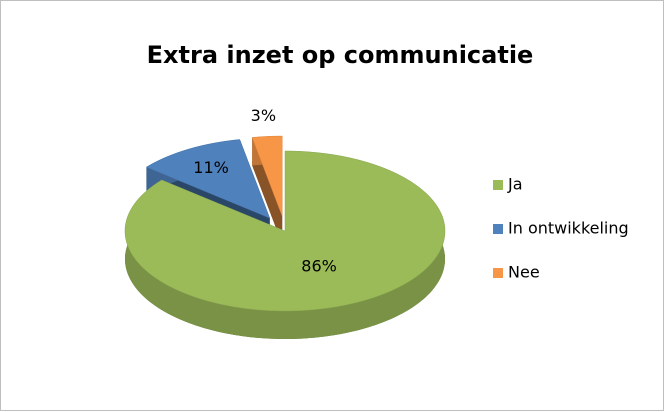 The width and height of the screenshot is (665, 412). What do you see at coordinates (211, 167) in the screenshot?
I see `data-label: 11%` at bounding box center [211, 167].